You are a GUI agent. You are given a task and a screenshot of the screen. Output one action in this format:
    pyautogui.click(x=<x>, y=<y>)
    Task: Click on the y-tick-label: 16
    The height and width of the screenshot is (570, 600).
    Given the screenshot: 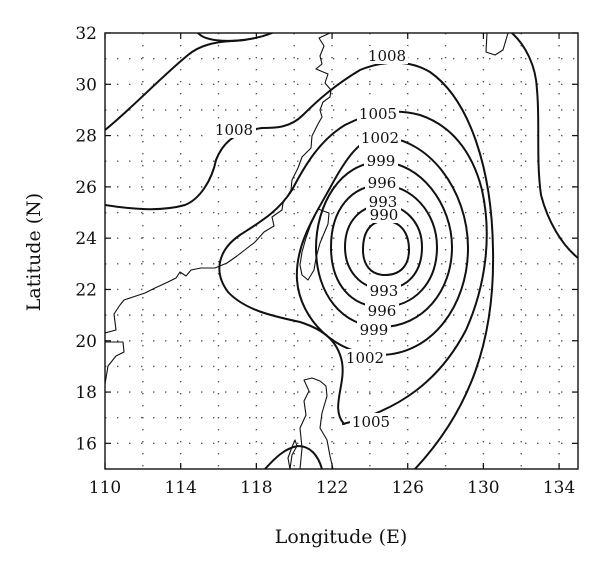 What is the action you would take?
    pyautogui.click(x=86, y=444)
    